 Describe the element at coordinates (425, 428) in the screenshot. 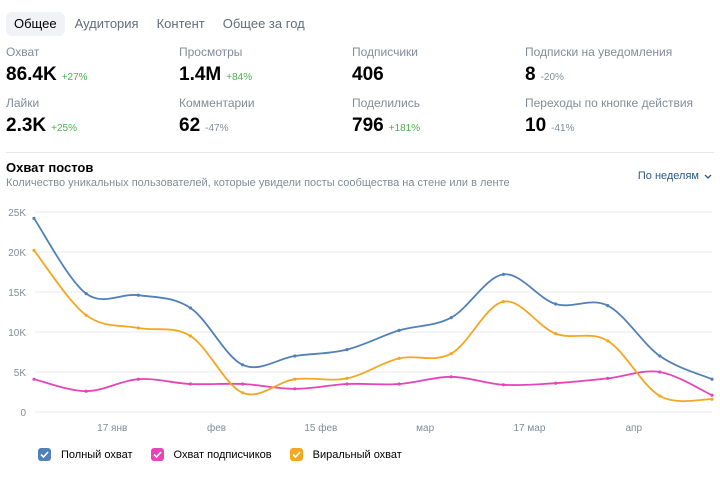

I see `x-tick-label: мар` at that location.